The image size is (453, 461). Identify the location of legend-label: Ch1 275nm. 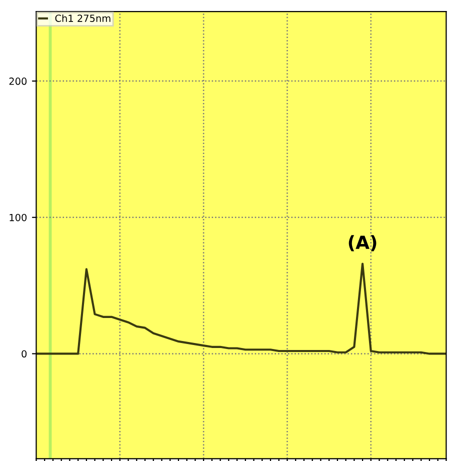
(82, 18).